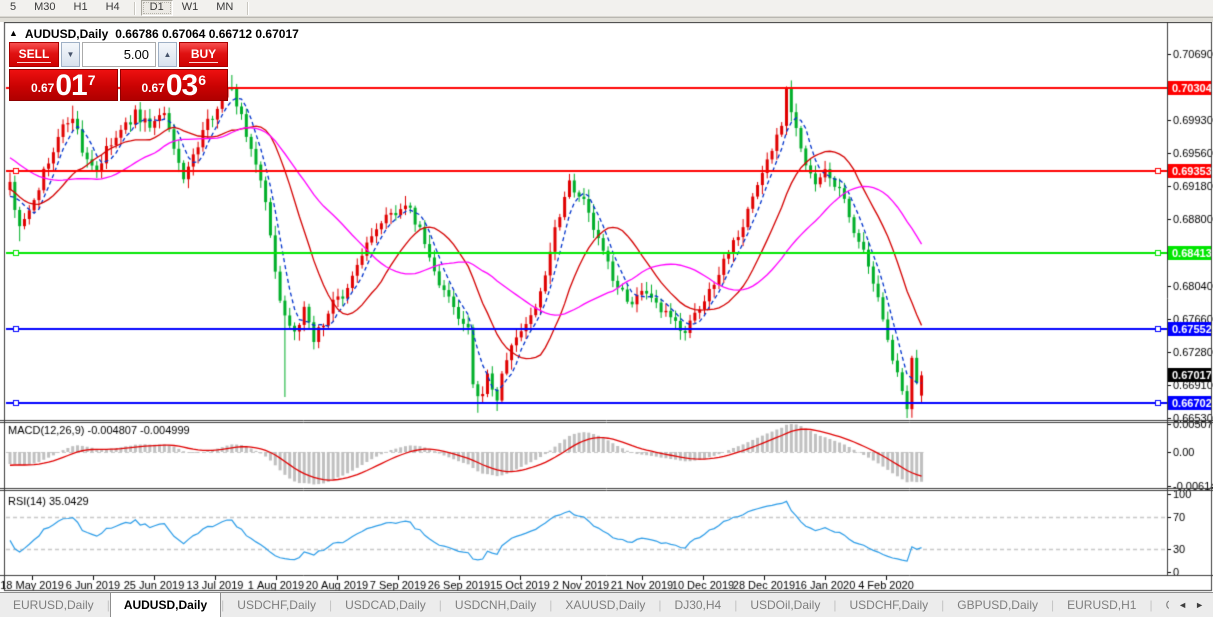 The width and height of the screenshot is (1213, 617). Describe the element at coordinates (1161, 605) in the screenshot. I see `symbol-tab: GBPAUD,H1` at that location.